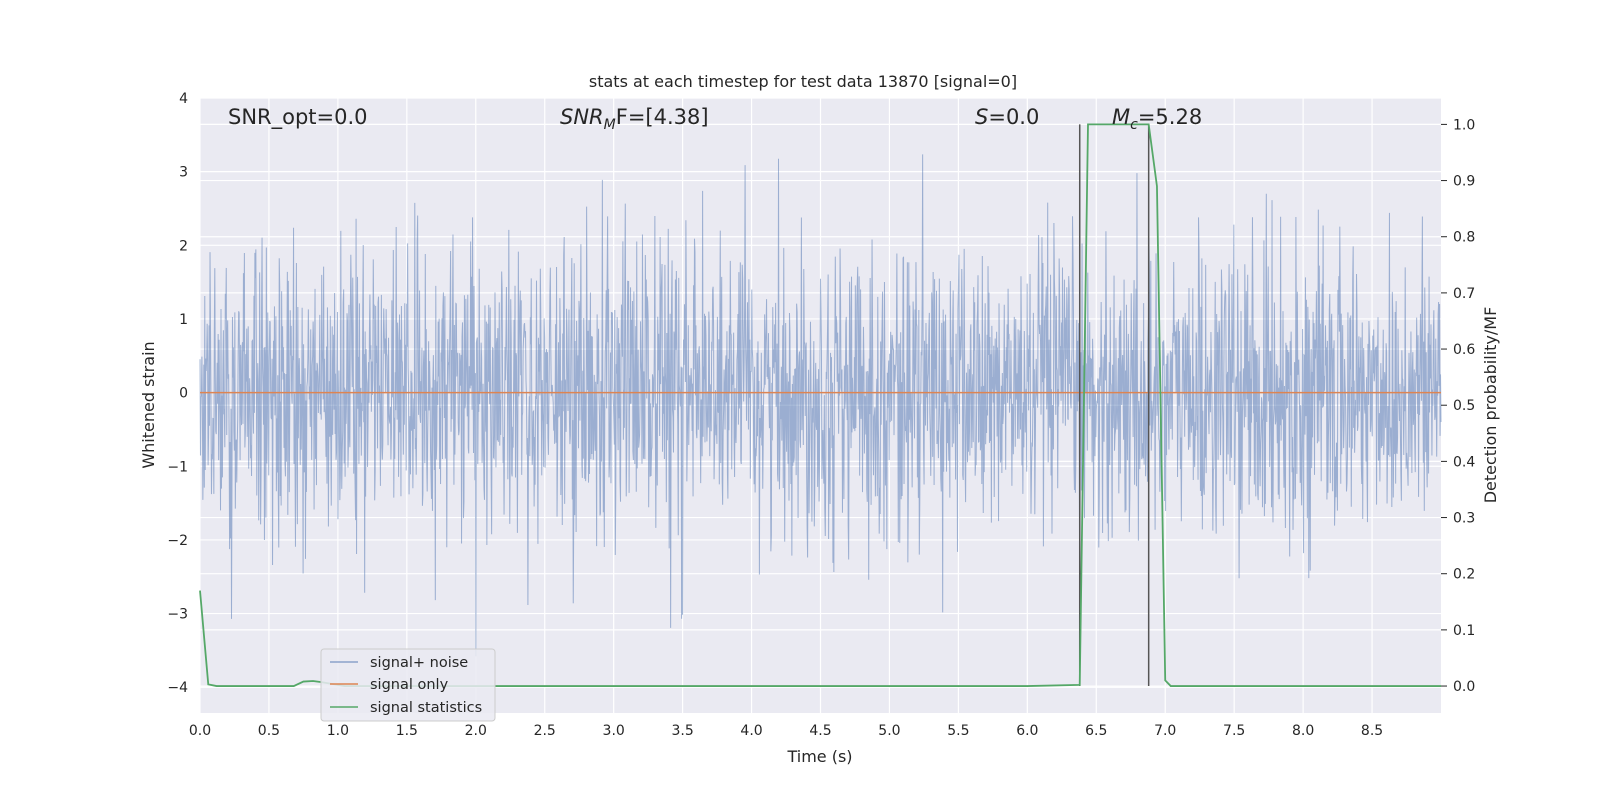 The width and height of the screenshot is (1600, 800). Describe the element at coordinates (1464, 294) in the screenshot. I see `y-right-tick-label: 0.7` at that location.